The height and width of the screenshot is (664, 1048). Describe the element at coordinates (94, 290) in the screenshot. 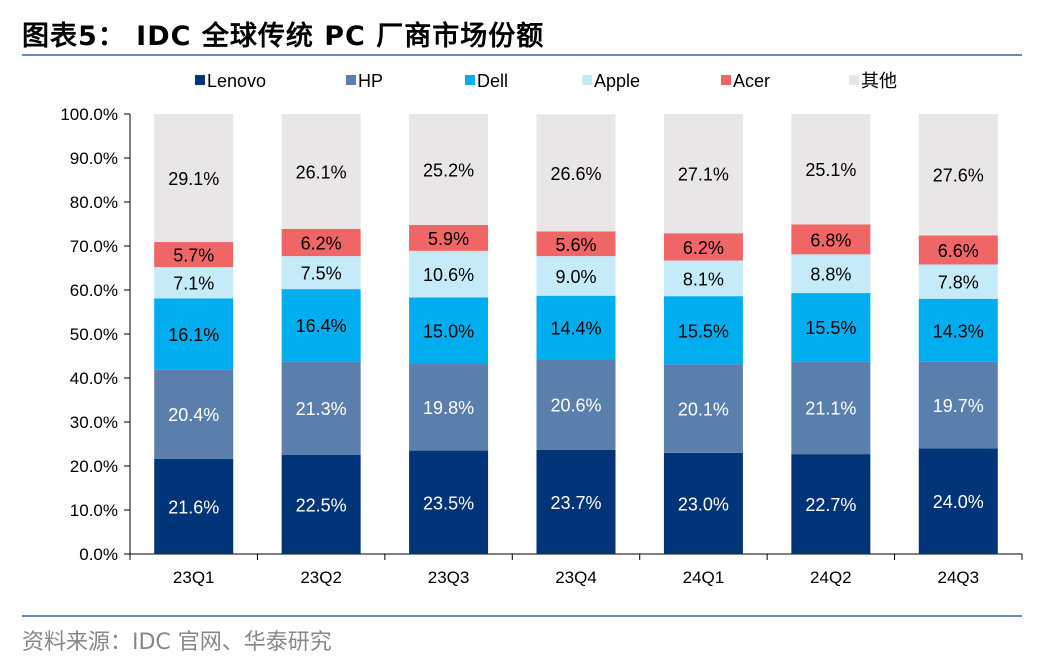

I see `y-tick-label: 60.0%` at that location.